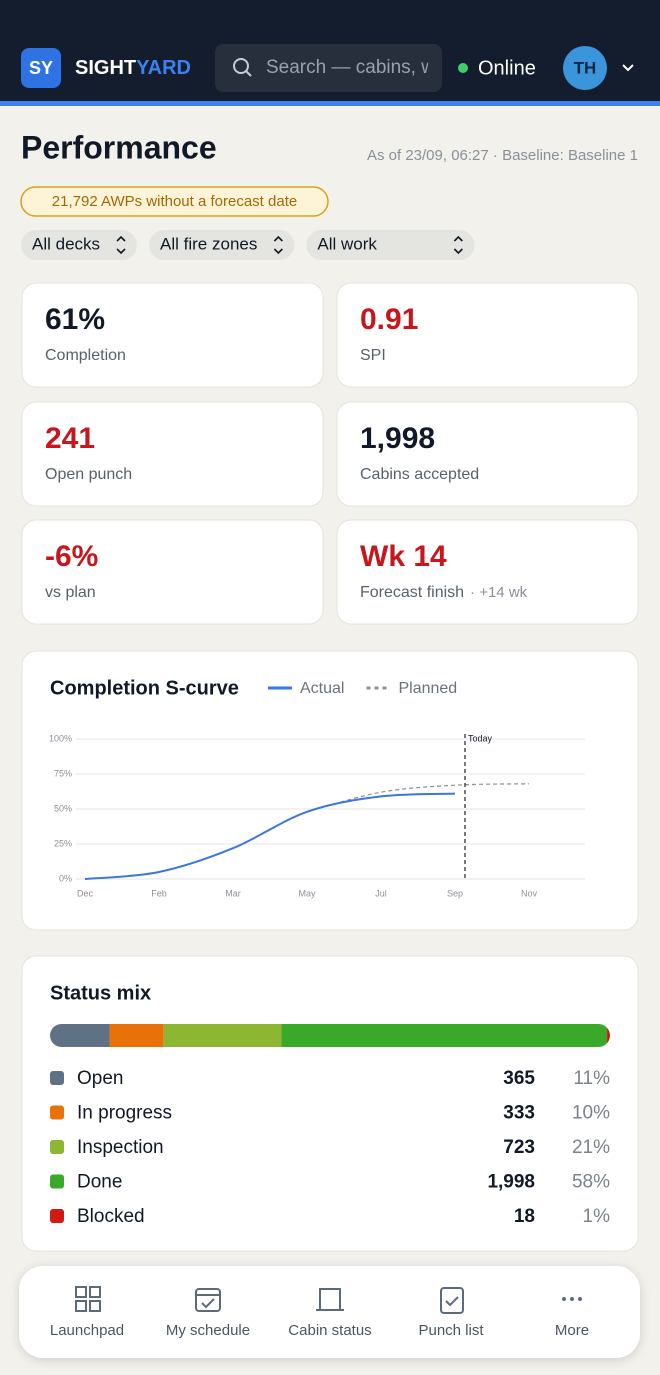 Image resolution: width=660 pixels, height=1375 pixels. What do you see at coordinates (208, 1330) in the screenshot?
I see `nav-label: My schedule` at bounding box center [208, 1330].